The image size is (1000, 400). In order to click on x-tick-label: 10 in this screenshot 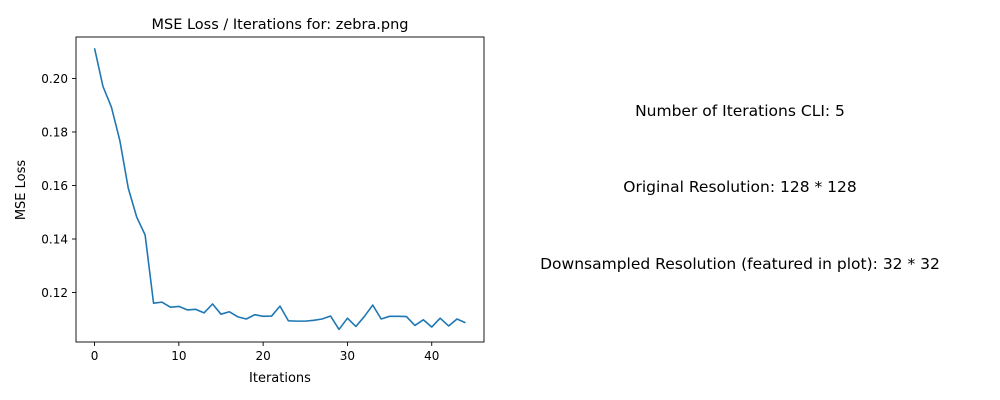, I will do `click(178, 356)`.